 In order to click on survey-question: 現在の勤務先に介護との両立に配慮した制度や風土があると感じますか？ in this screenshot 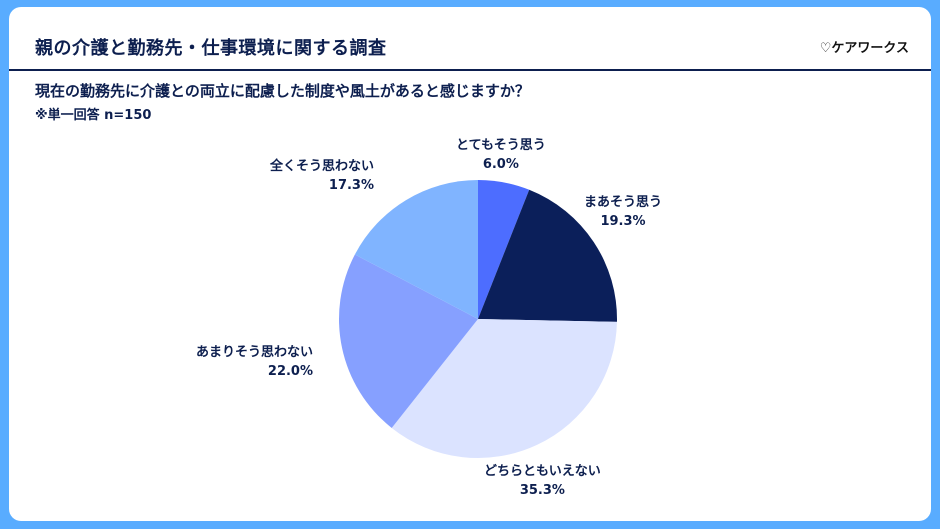, I will do `click(282, 91)`.